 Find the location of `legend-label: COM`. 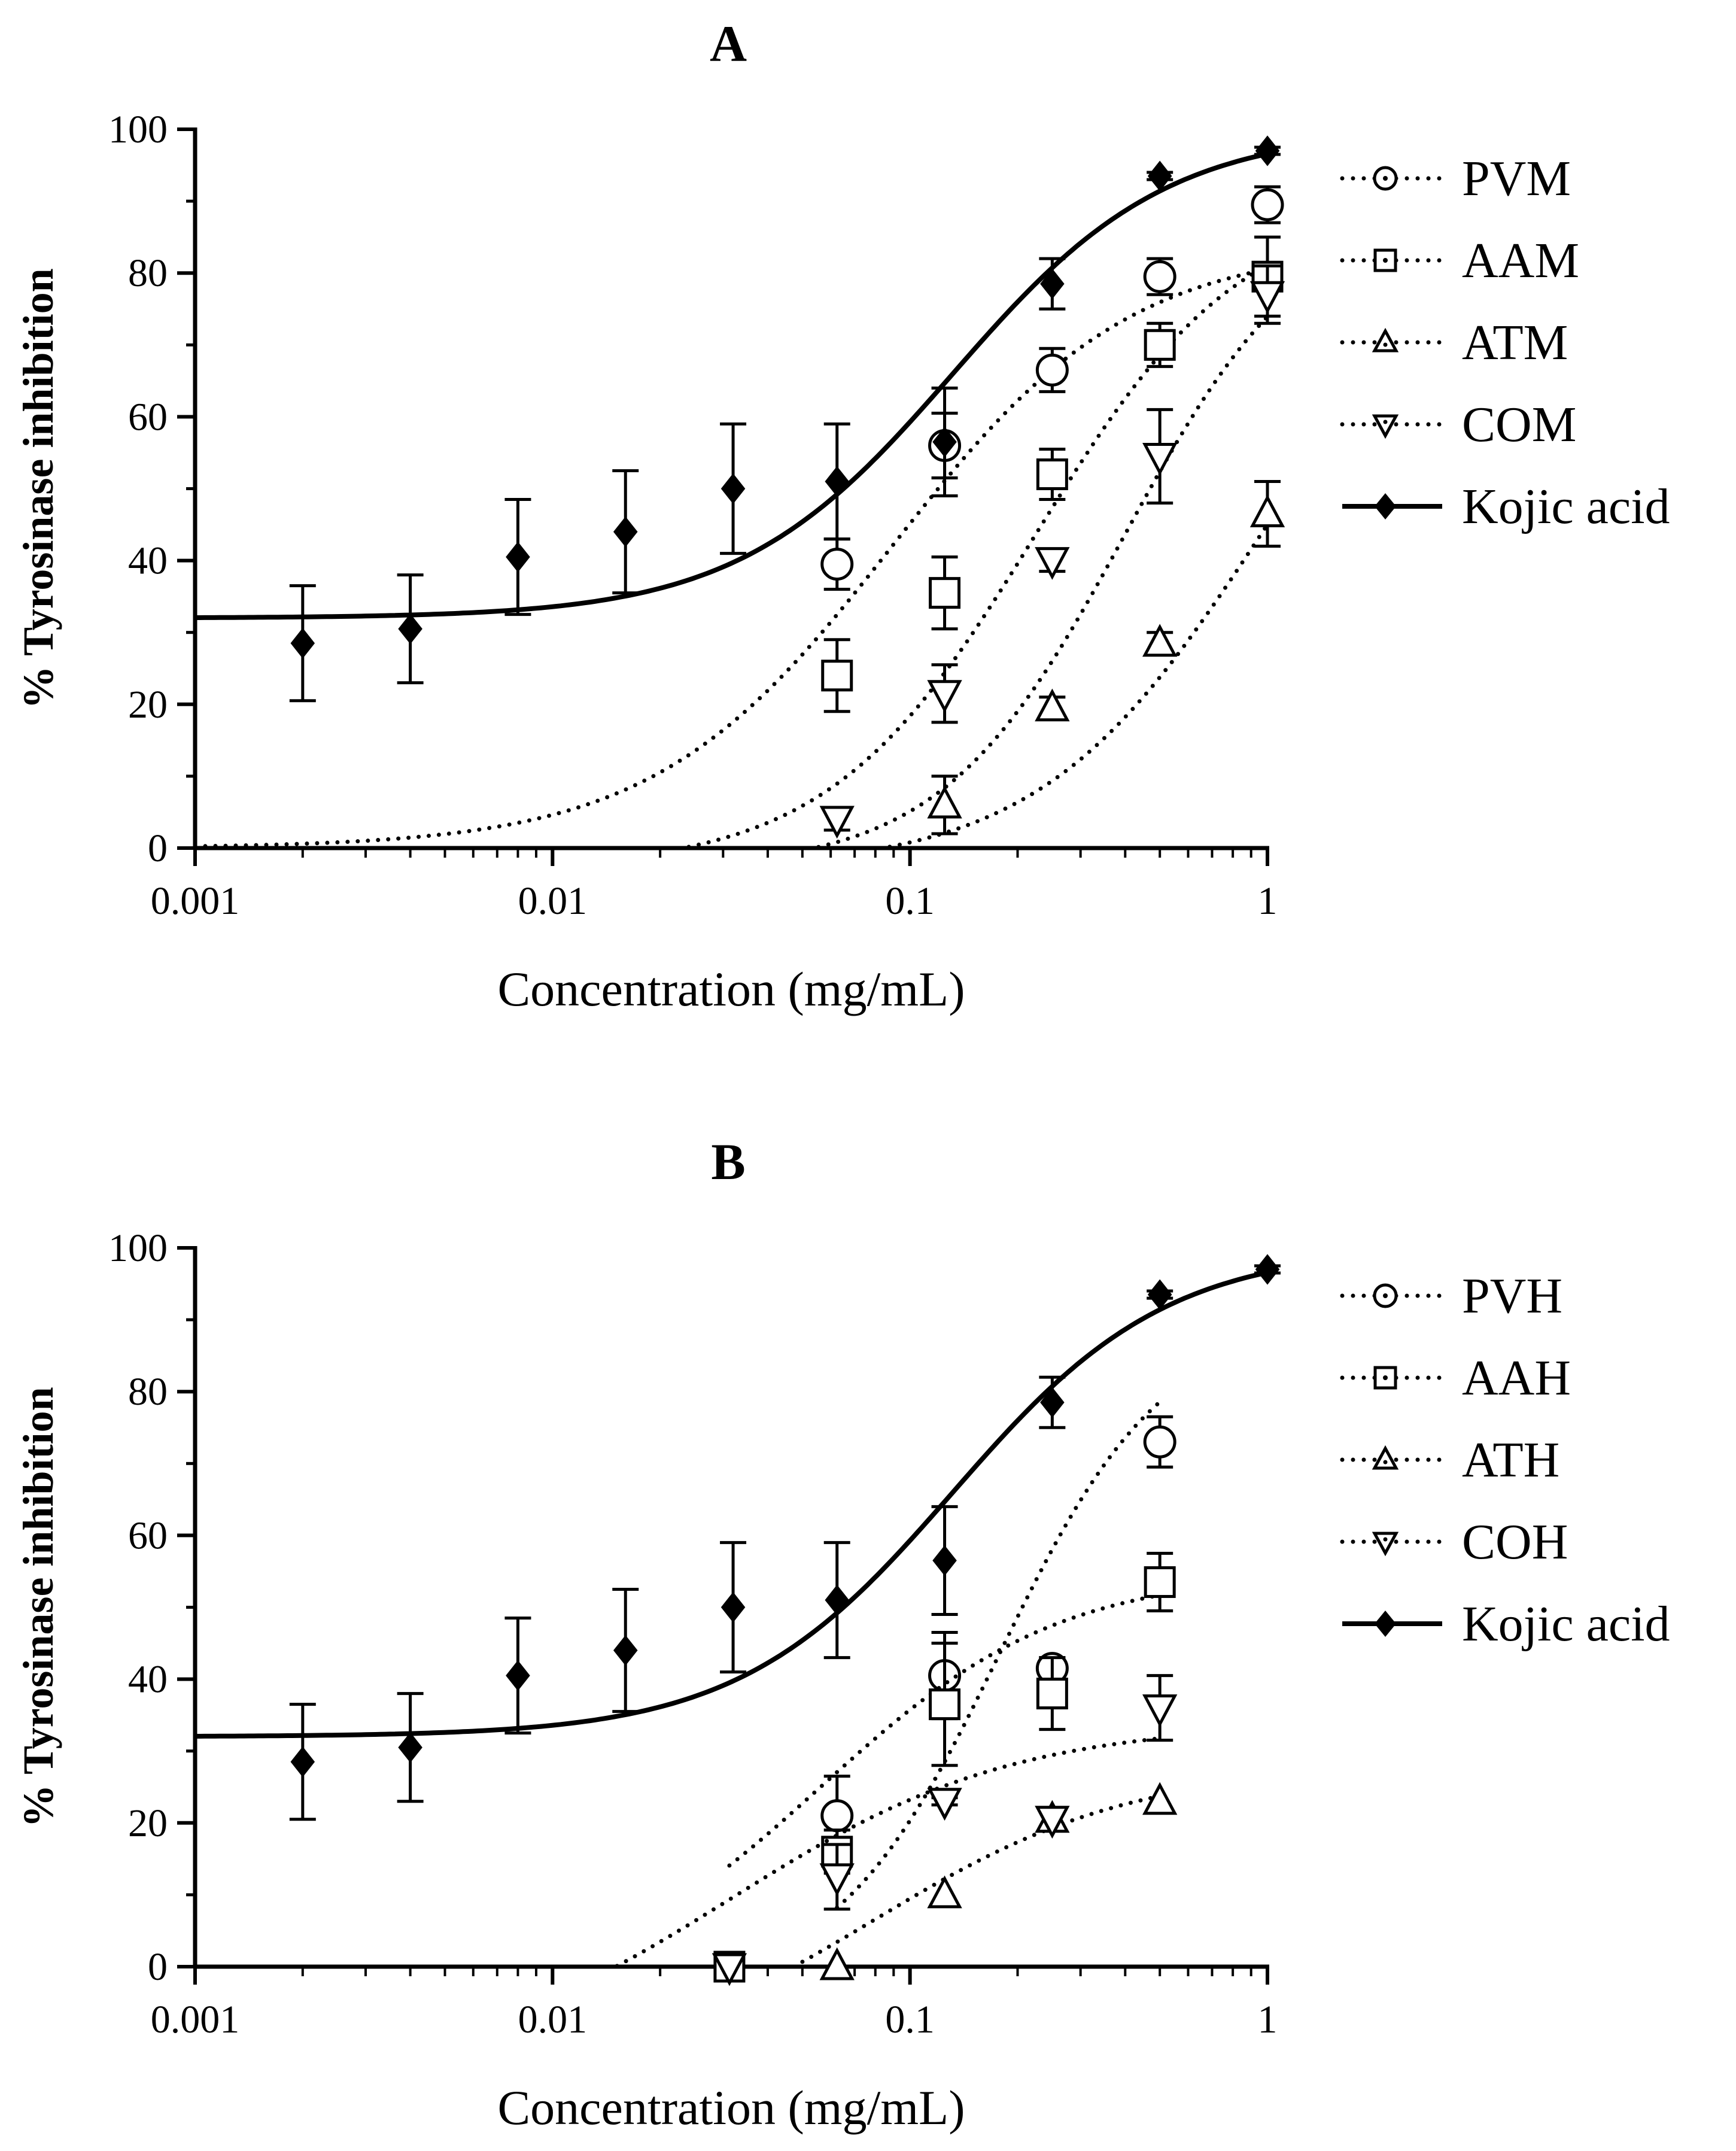

legend-label: COM is located at coordinates (1519, 424).